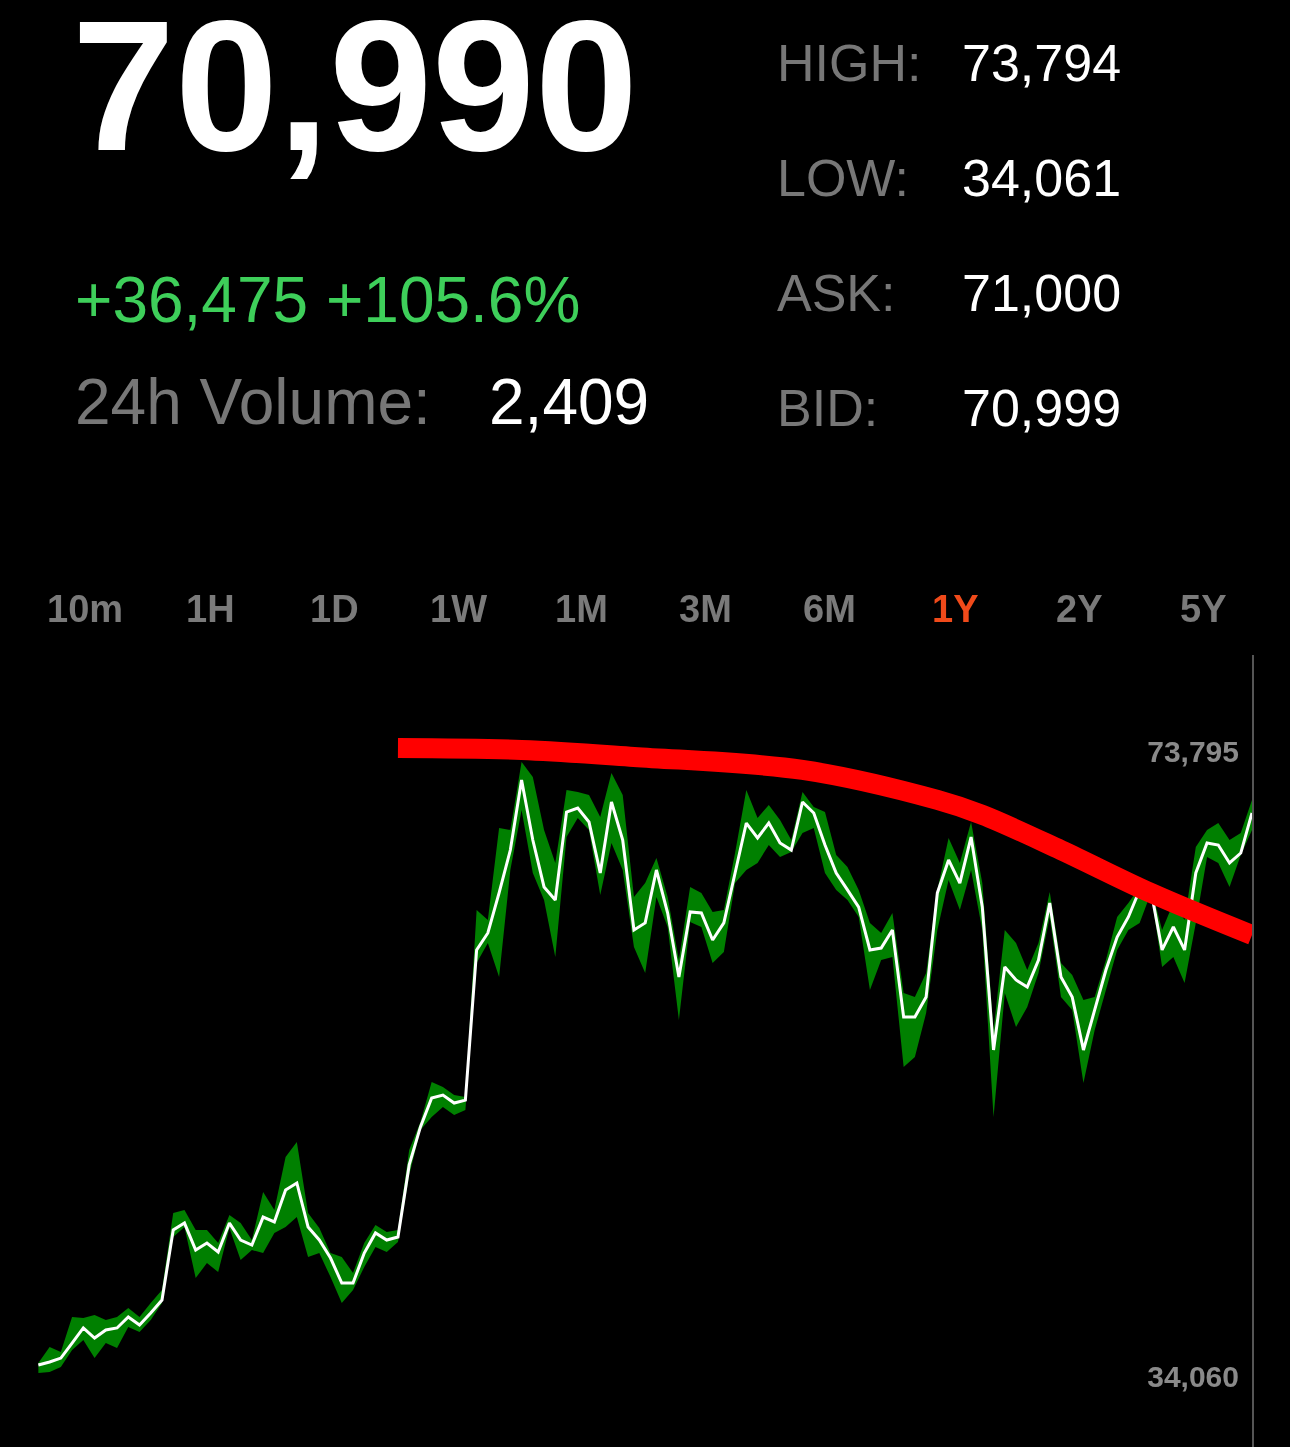 The image size is (1290, 1447). Describe the element at coordinates (1042, 293) in the screenshot. I see `text: 71,000` at that location.